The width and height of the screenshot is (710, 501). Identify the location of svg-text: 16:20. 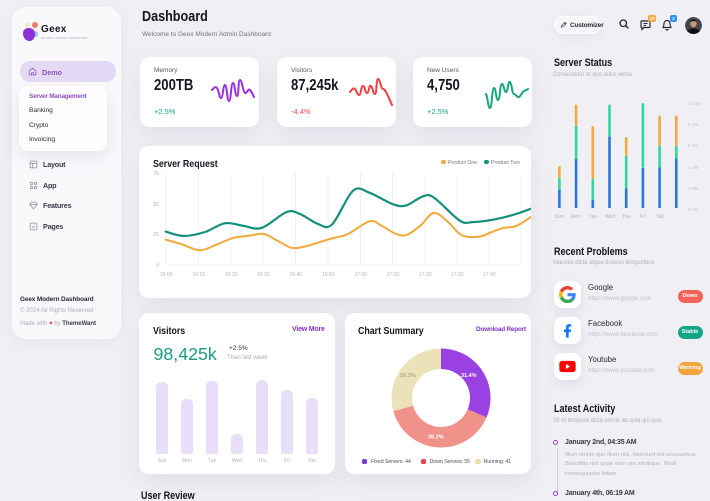
(231, 275).